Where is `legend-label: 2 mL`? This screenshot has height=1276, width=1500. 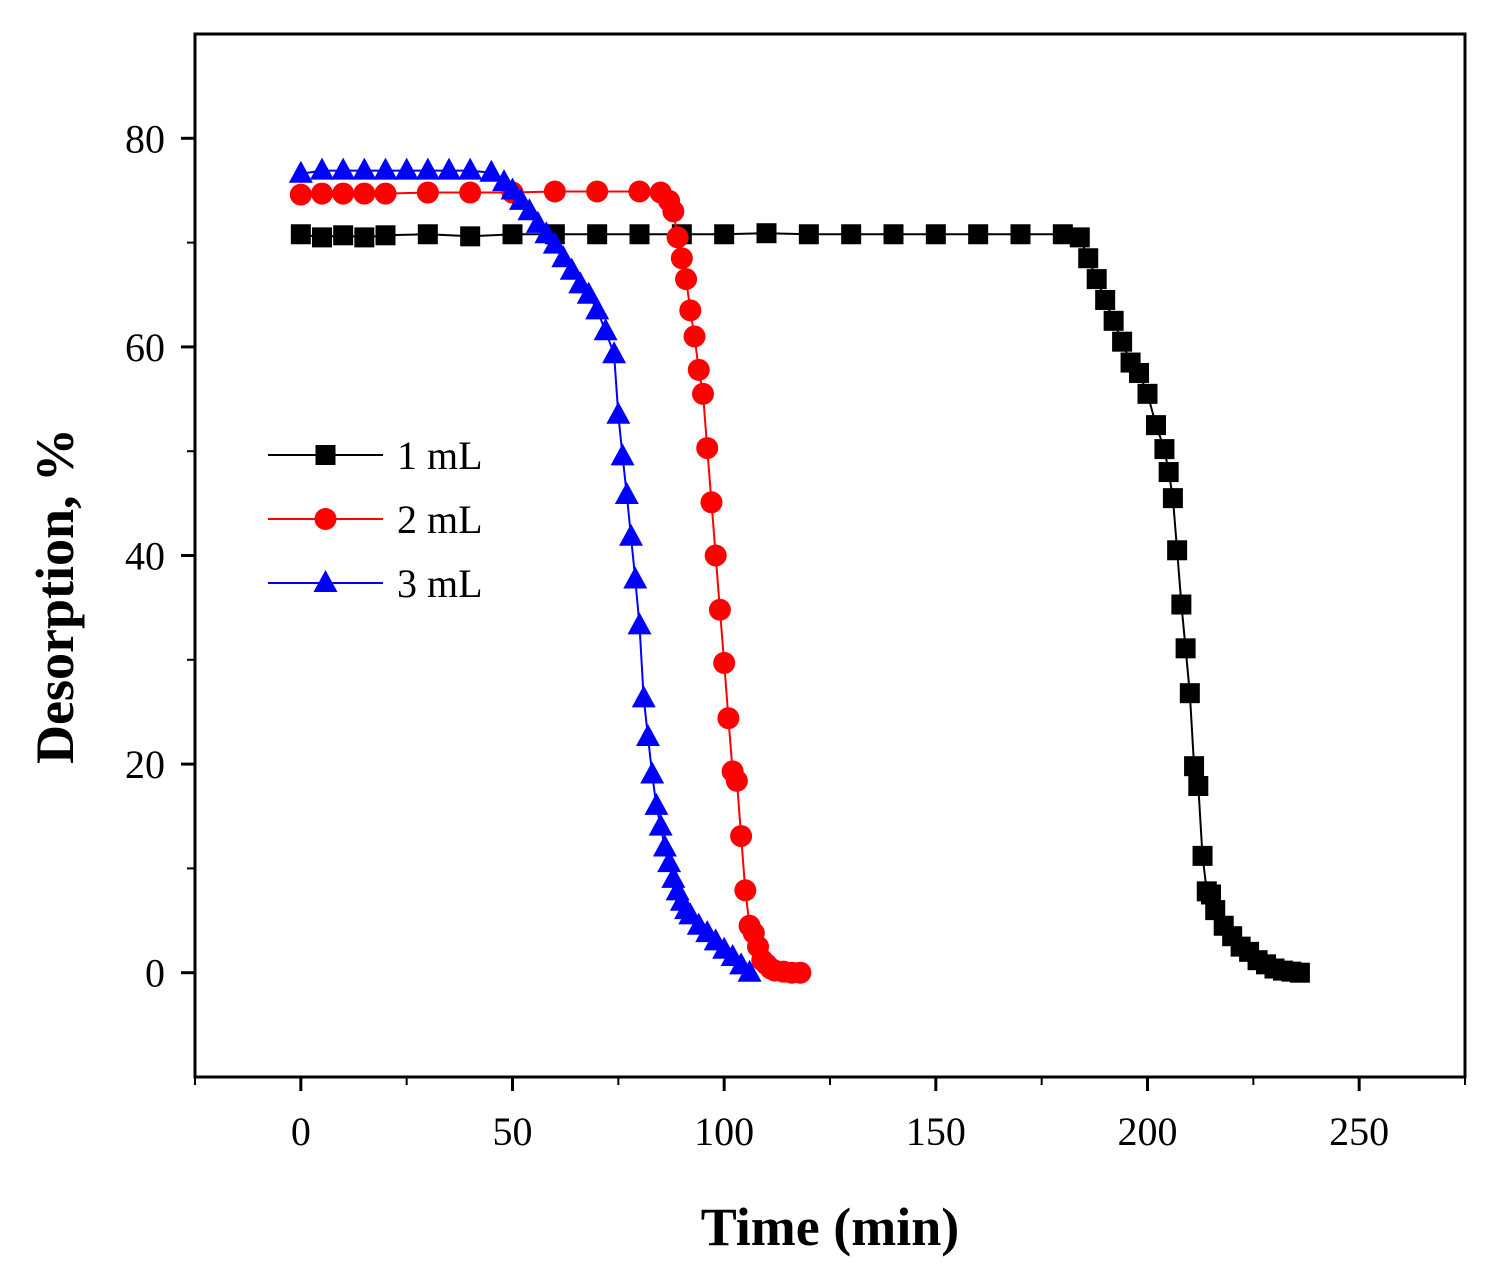 legend-label: 2 mL is located at coordinates (440, 519).